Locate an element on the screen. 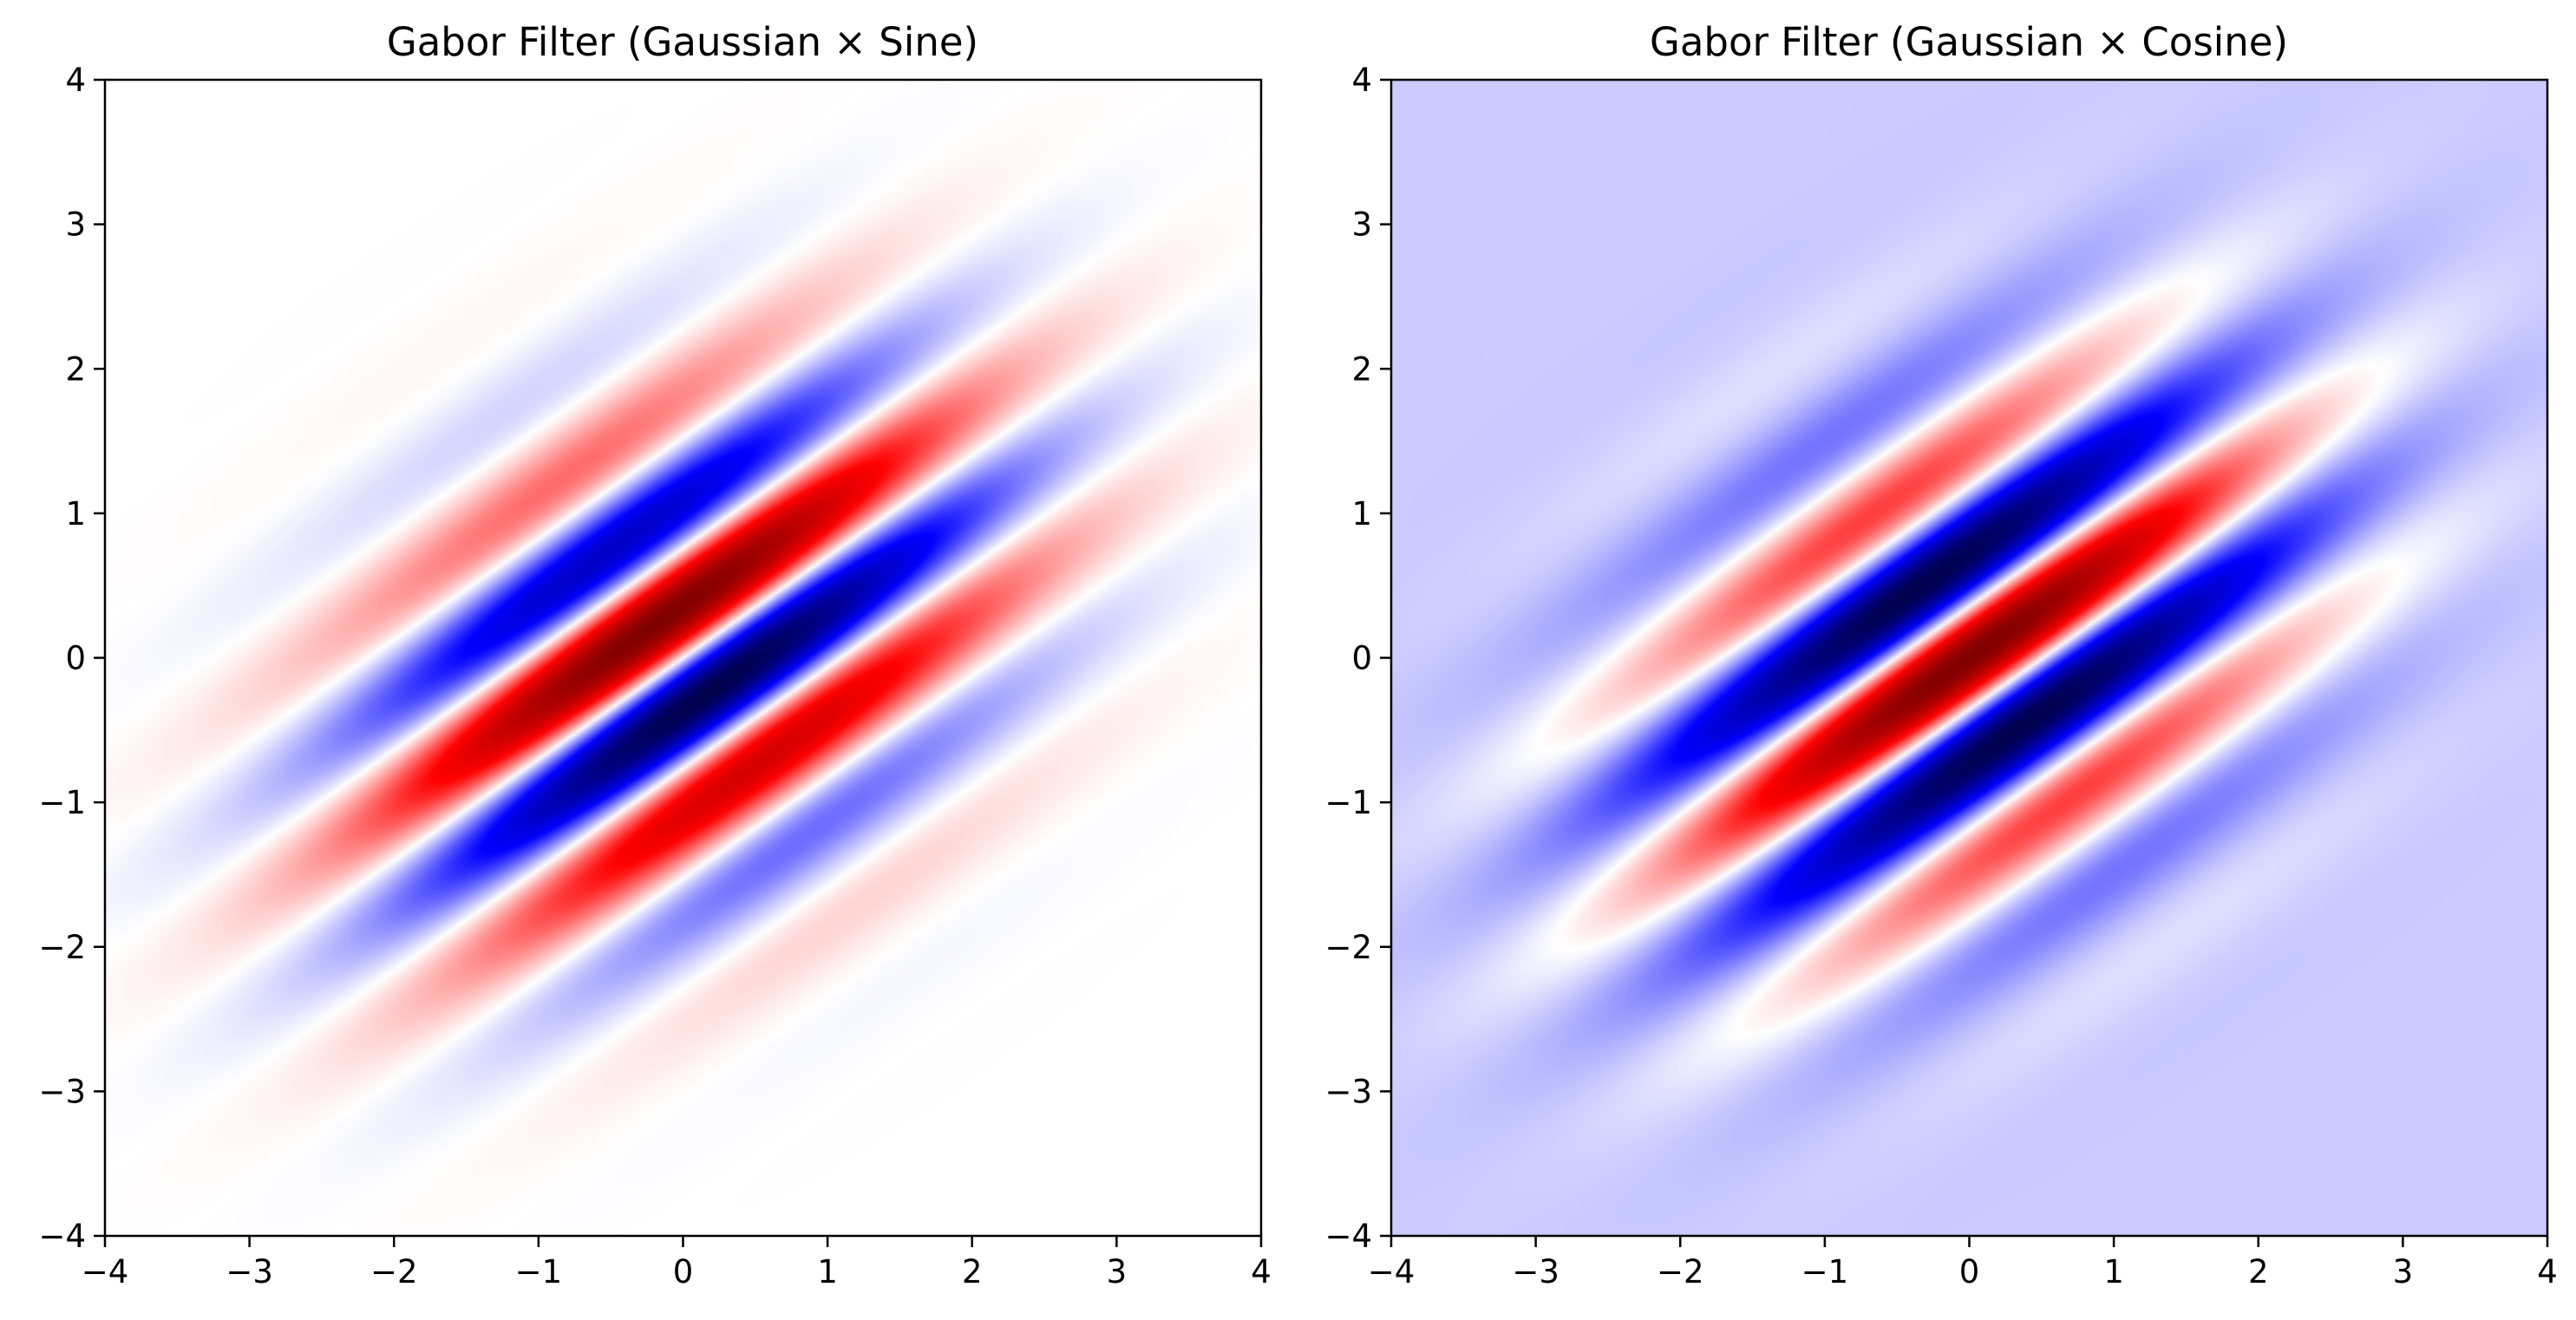 Image resolution: width=2576 pixels, height=1320 pixels. gabor-cosine-x-tick-label: 2 is located at coordinates (2258, 1272).